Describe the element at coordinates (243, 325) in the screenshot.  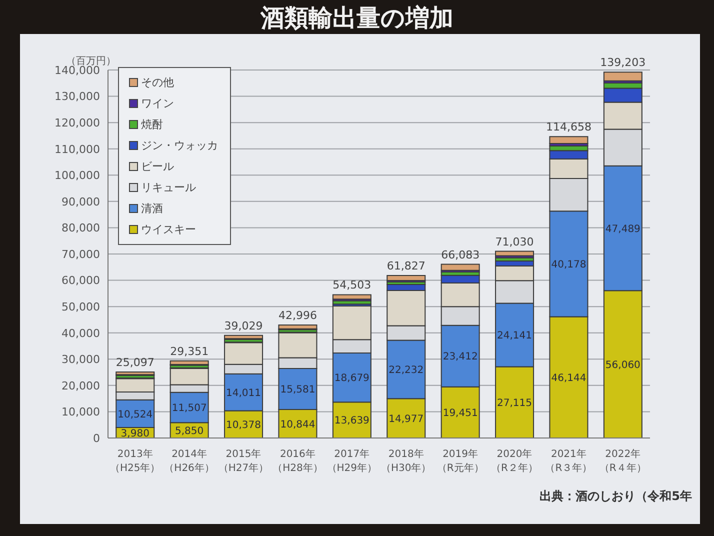
I see `total-label: 39,029` at that location.